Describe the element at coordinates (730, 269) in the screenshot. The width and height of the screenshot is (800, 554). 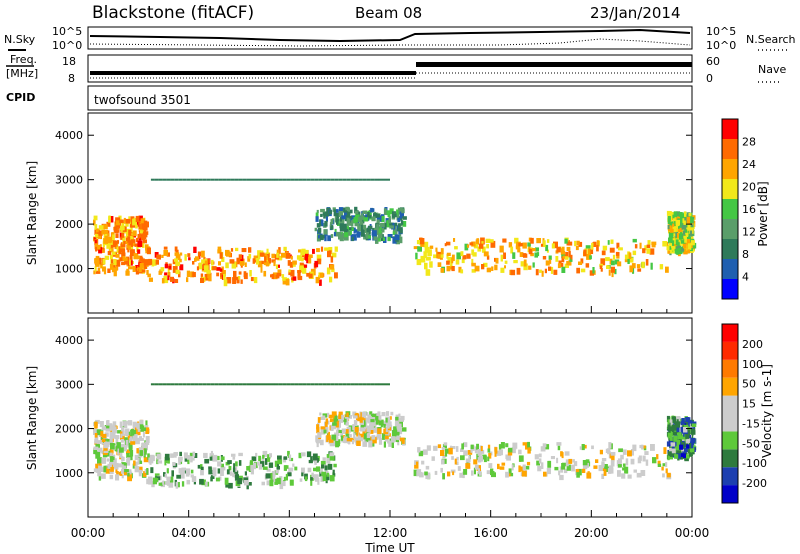
I see `power-colorbar-swatch` at that location.